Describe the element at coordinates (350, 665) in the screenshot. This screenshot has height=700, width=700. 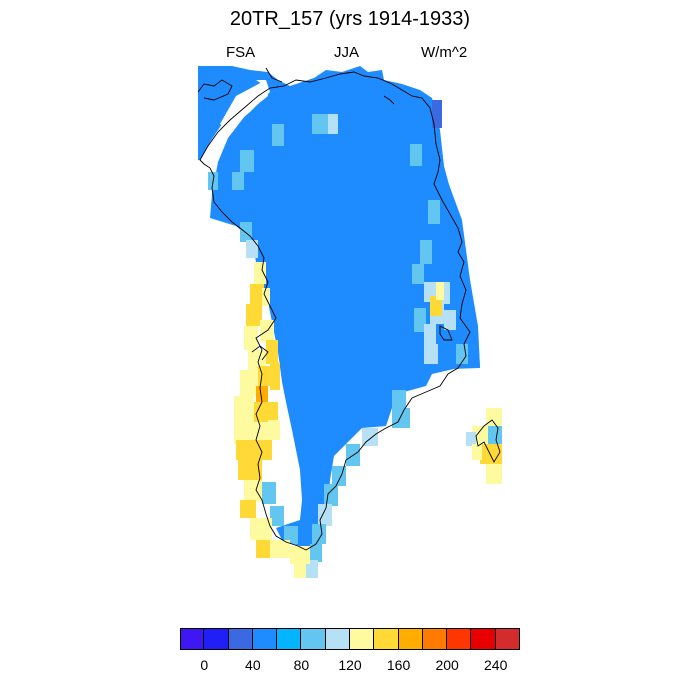
I see `colorbar-tick-label: 120` at that location.